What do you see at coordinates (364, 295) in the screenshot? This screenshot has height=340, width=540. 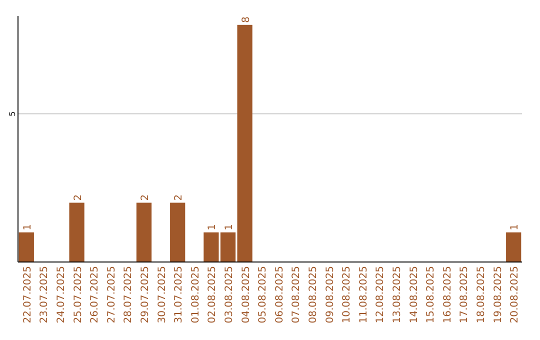 I see `x-tick-label: 11.08.2025` at bounding box center [364, 295].